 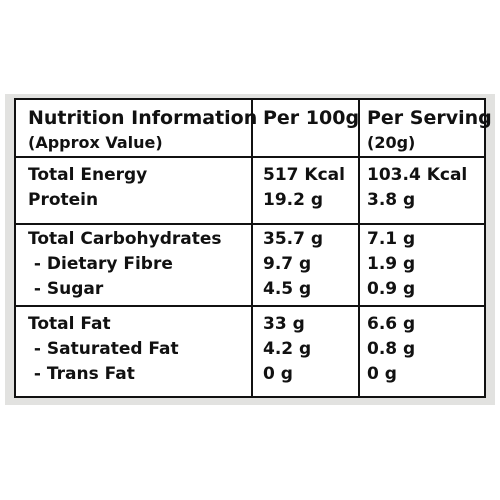 I want to click on group-carbs-per100g: 35.7 g 9.7 g 4.5 g, so click(x=293, y=264).